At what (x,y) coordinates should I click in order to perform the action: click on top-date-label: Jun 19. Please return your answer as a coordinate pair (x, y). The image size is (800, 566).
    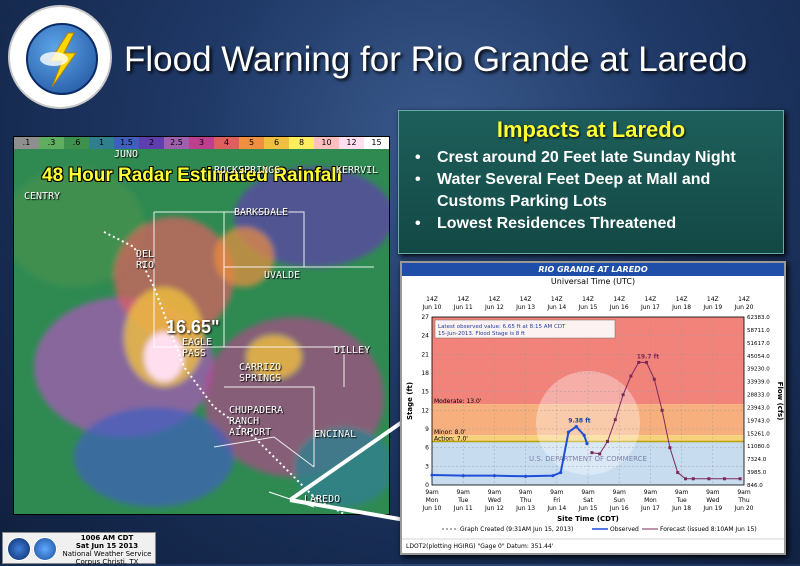
    Looking at the image, I should click on (712, 307).